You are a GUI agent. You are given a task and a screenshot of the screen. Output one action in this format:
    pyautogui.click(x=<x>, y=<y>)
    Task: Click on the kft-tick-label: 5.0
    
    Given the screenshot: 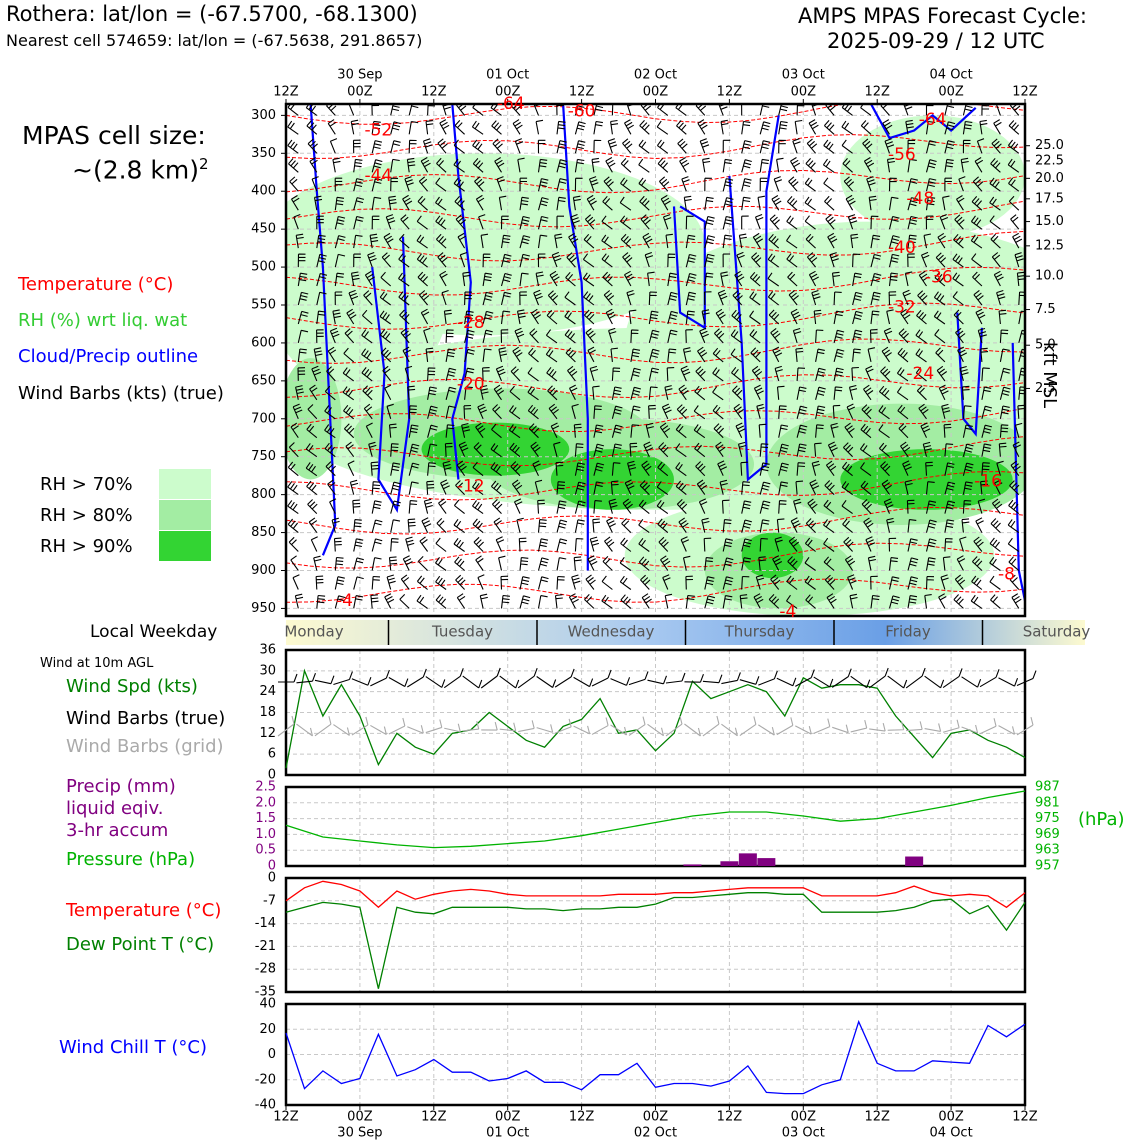 What is the action you would take?
    pyautogui.click(x=1045, y=345)
    